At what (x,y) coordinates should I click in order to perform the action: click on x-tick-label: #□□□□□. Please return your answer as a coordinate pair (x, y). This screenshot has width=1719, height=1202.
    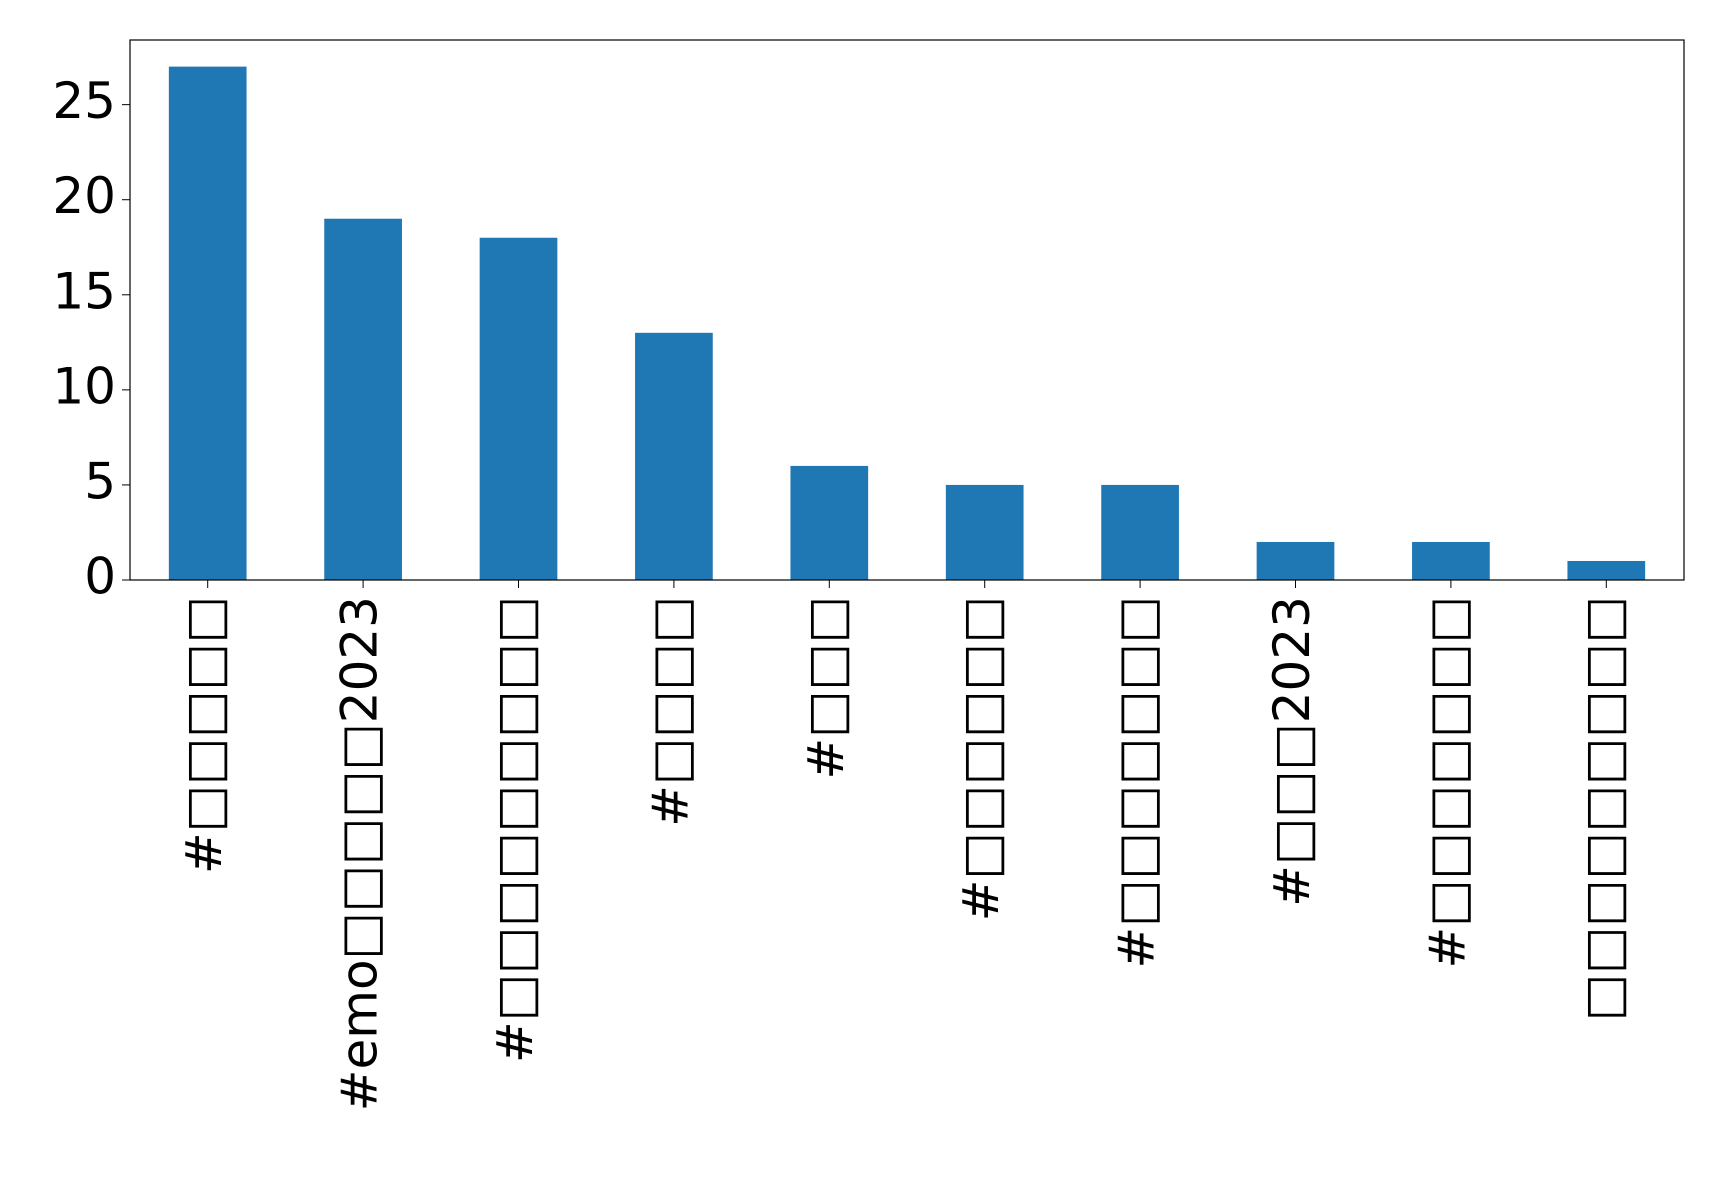
    Looking at the image, I should click on (204, 735).